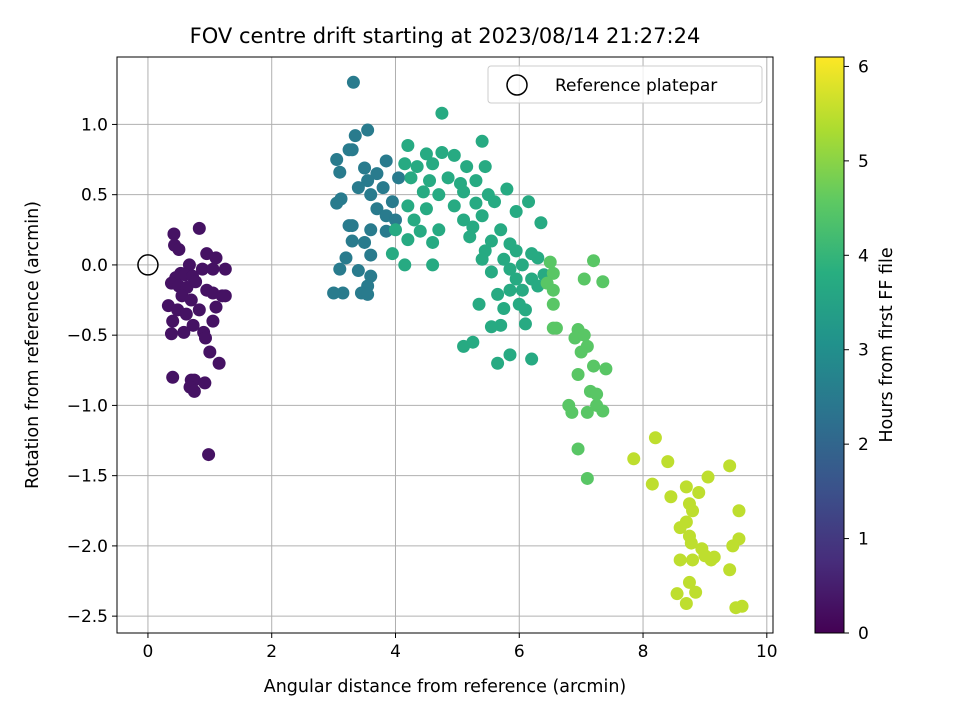 The height and width of the screenshot is (720, 960). Describe the element at coordinates (87, 617) in the screenshot. I see `y-tick-label: −2.5` at that location.